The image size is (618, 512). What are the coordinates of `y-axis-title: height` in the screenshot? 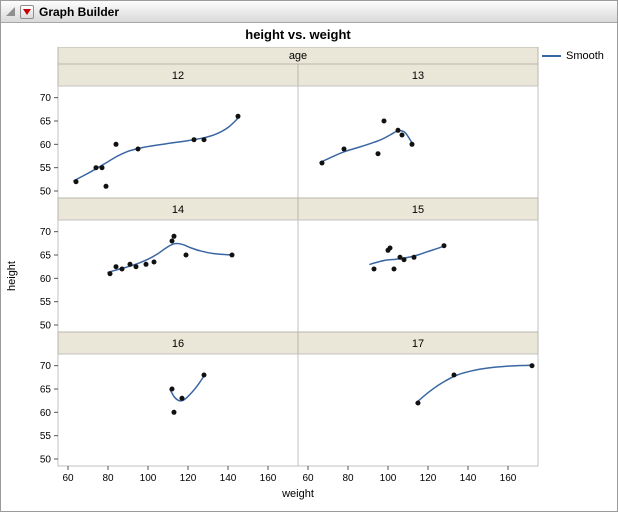 It's located at (12, 276).